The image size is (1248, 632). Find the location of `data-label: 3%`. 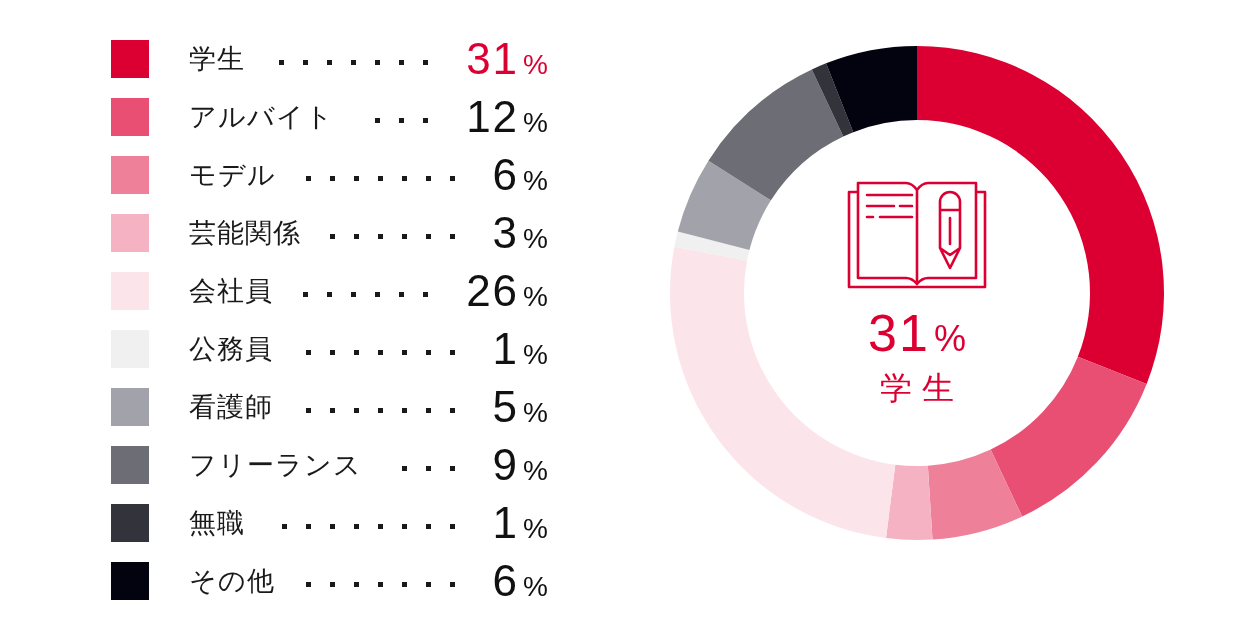

data-label: 3% is located at coordinates (520, 232).